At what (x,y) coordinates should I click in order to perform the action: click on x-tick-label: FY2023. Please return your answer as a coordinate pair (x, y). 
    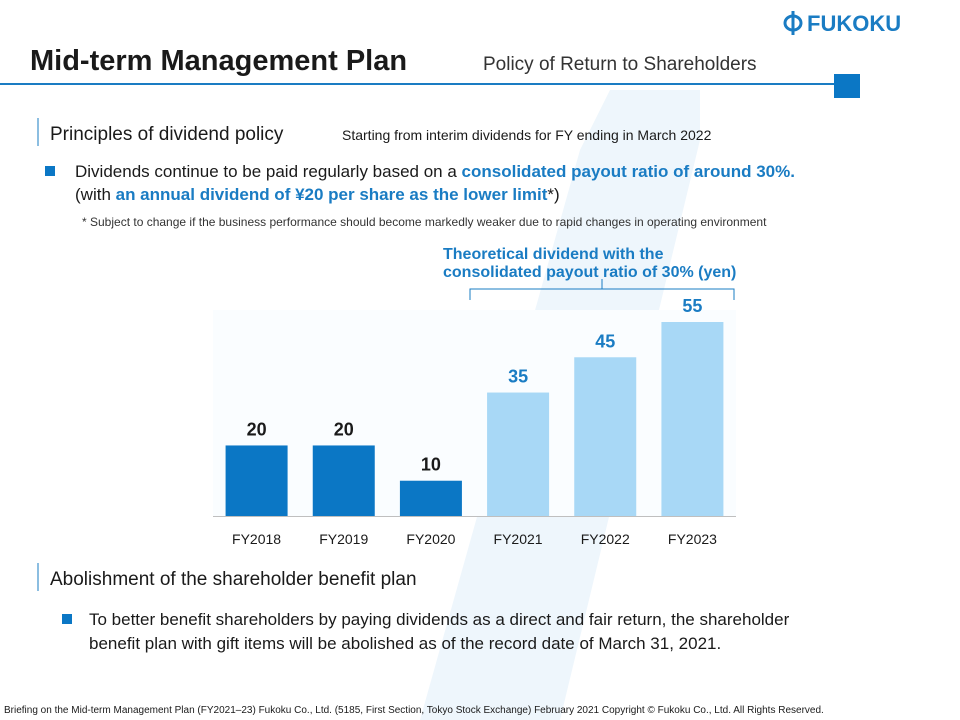
    Looking at the image, I should click on (692, 539).